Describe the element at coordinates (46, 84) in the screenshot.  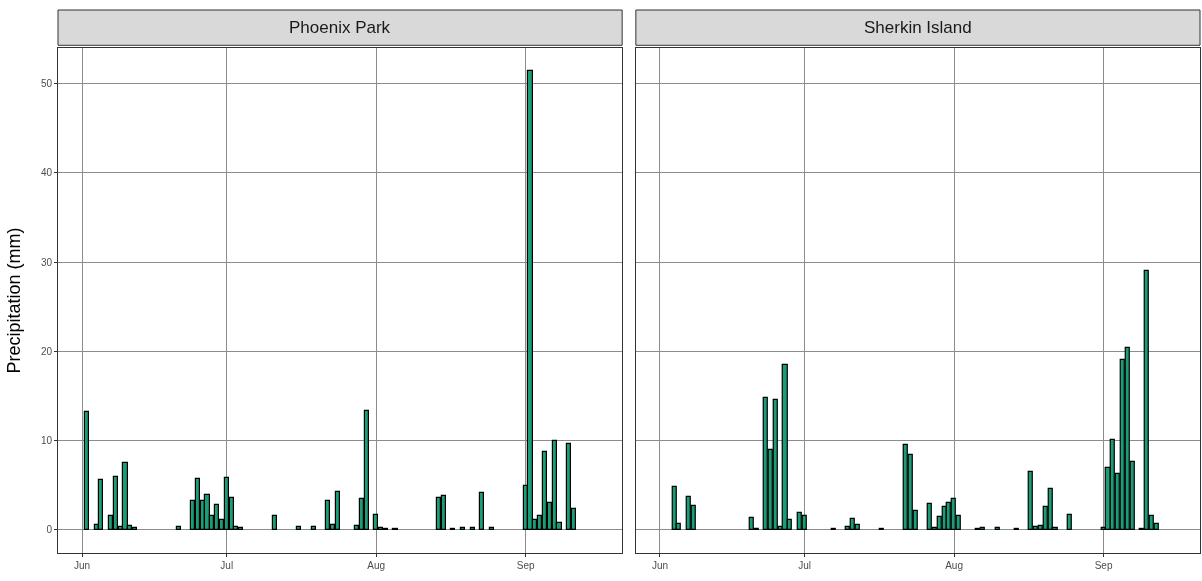
I see `y-tick-label: 50` at that location.